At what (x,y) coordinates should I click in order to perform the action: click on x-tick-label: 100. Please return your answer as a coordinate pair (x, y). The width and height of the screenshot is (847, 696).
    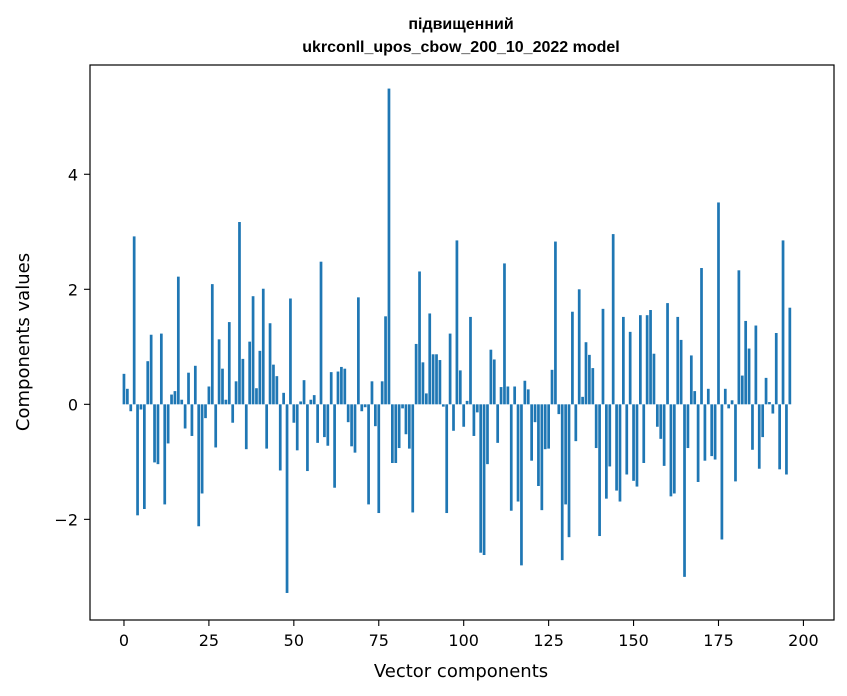
    Looking at the image, I should click on (463, 640).